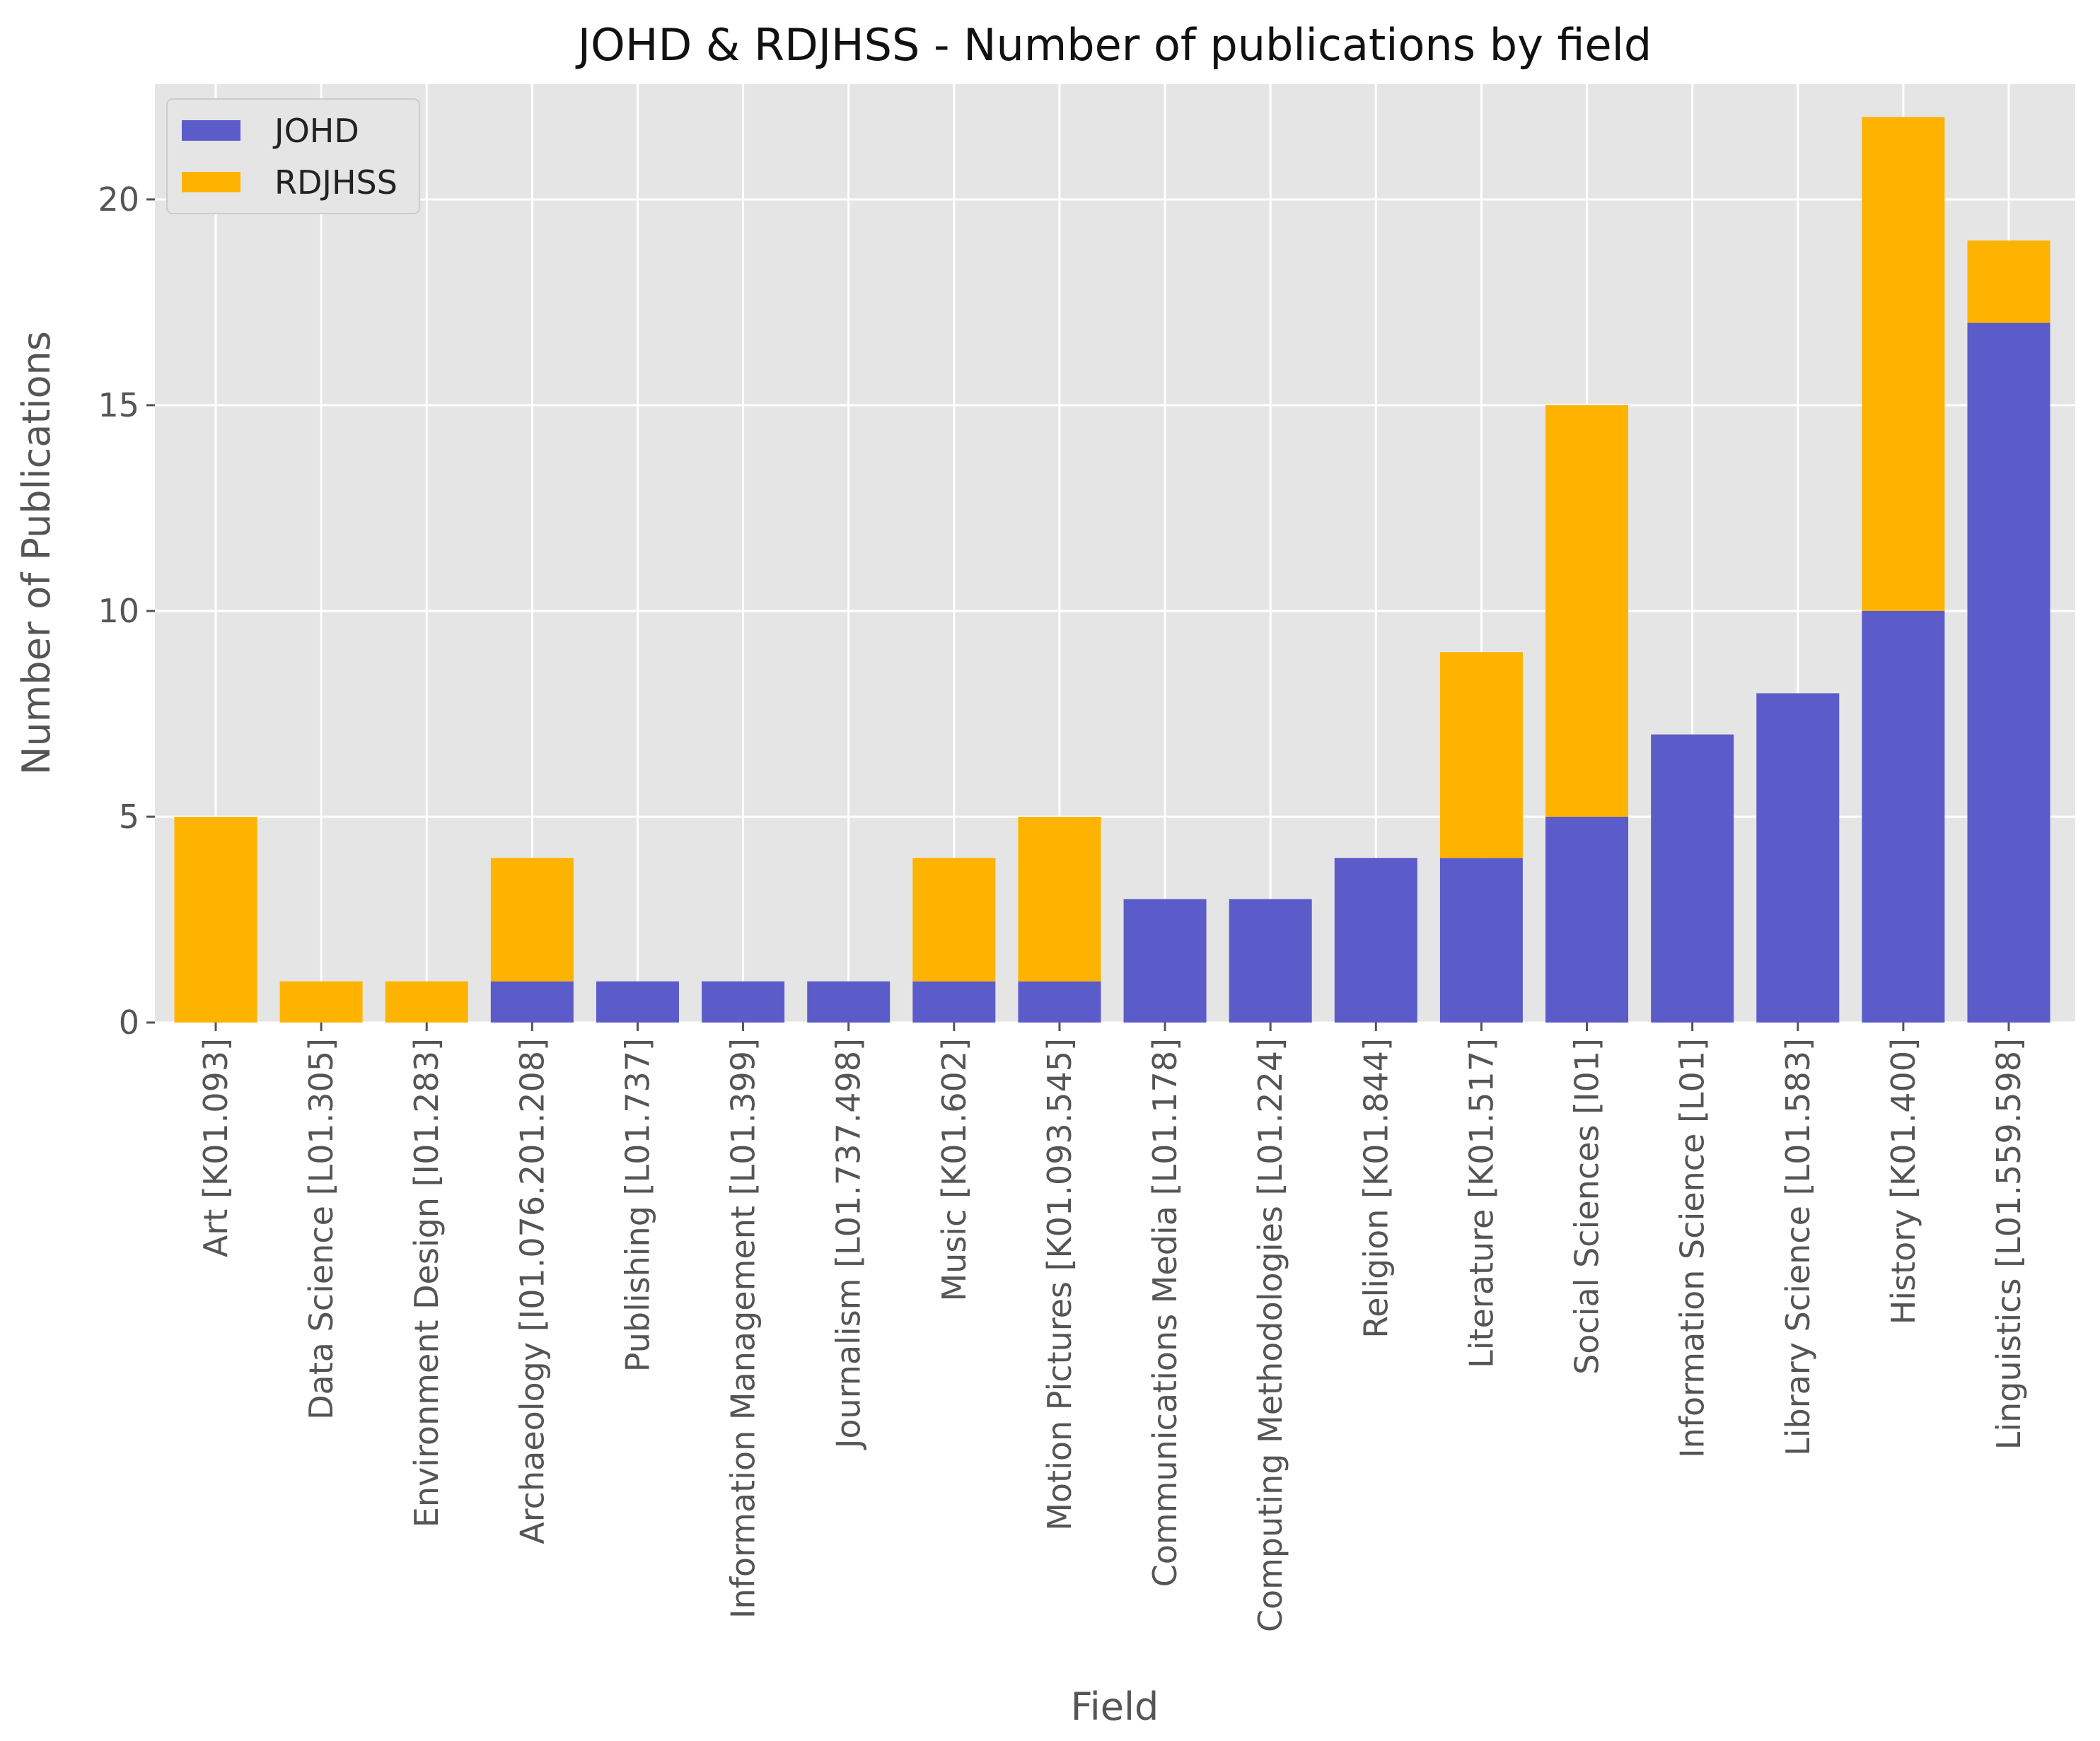 The width and height of the screenshot is (2100, 1741). What do you see at coordinates (321, 1229) in the screenshot?
I see `x-tick-label: Data Science [L01.305]` at bounding box center [321, 1229].